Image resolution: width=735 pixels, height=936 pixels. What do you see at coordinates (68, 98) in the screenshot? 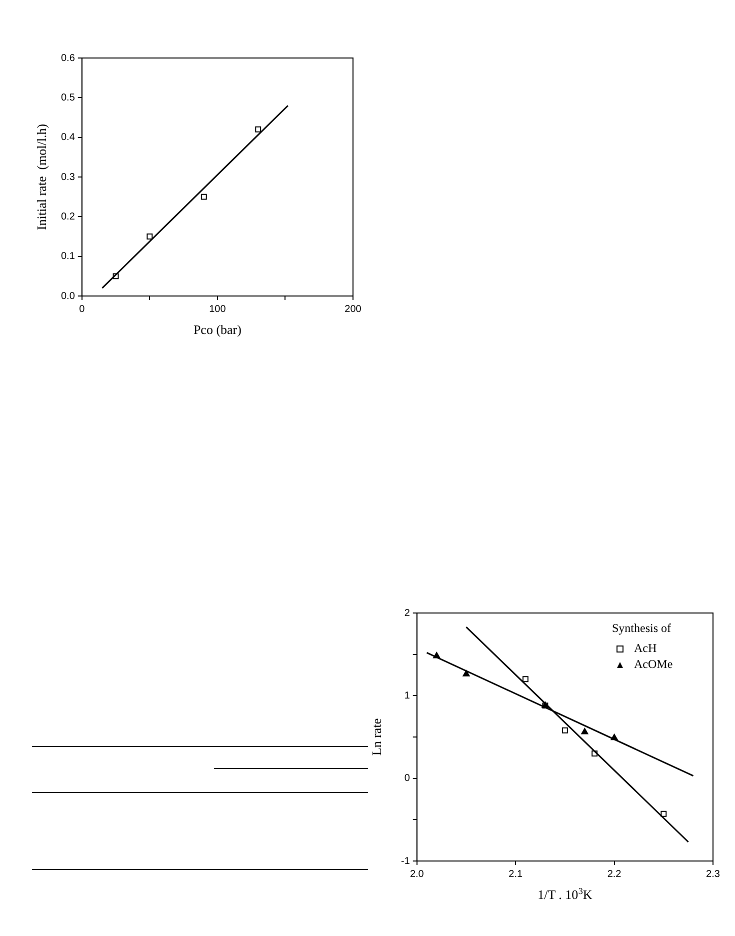
I see `y-tick-label: 0.5` at bounding box center [68, 98].